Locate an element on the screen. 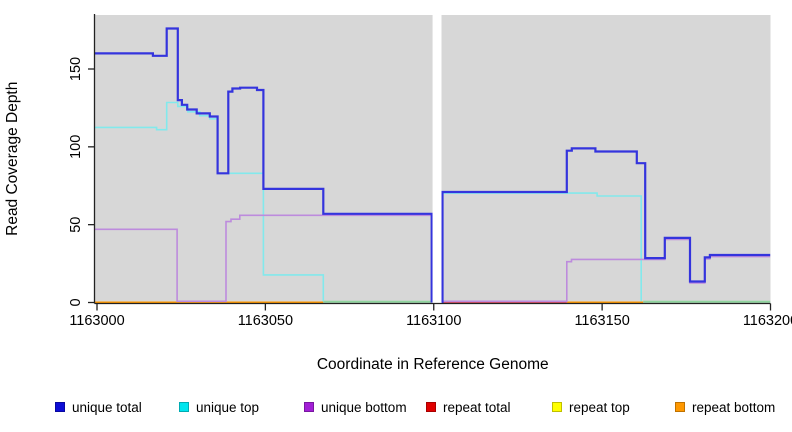 Image resolution: width=792 pixels, height=432 pixels. x-tick-label: 1163200 is located at coordinates (767, 321).